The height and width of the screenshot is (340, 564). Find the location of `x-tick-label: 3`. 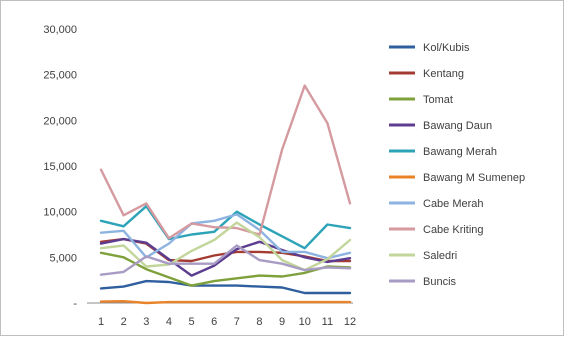

x-tick-label: 3 is located at coordinates (146, 322).